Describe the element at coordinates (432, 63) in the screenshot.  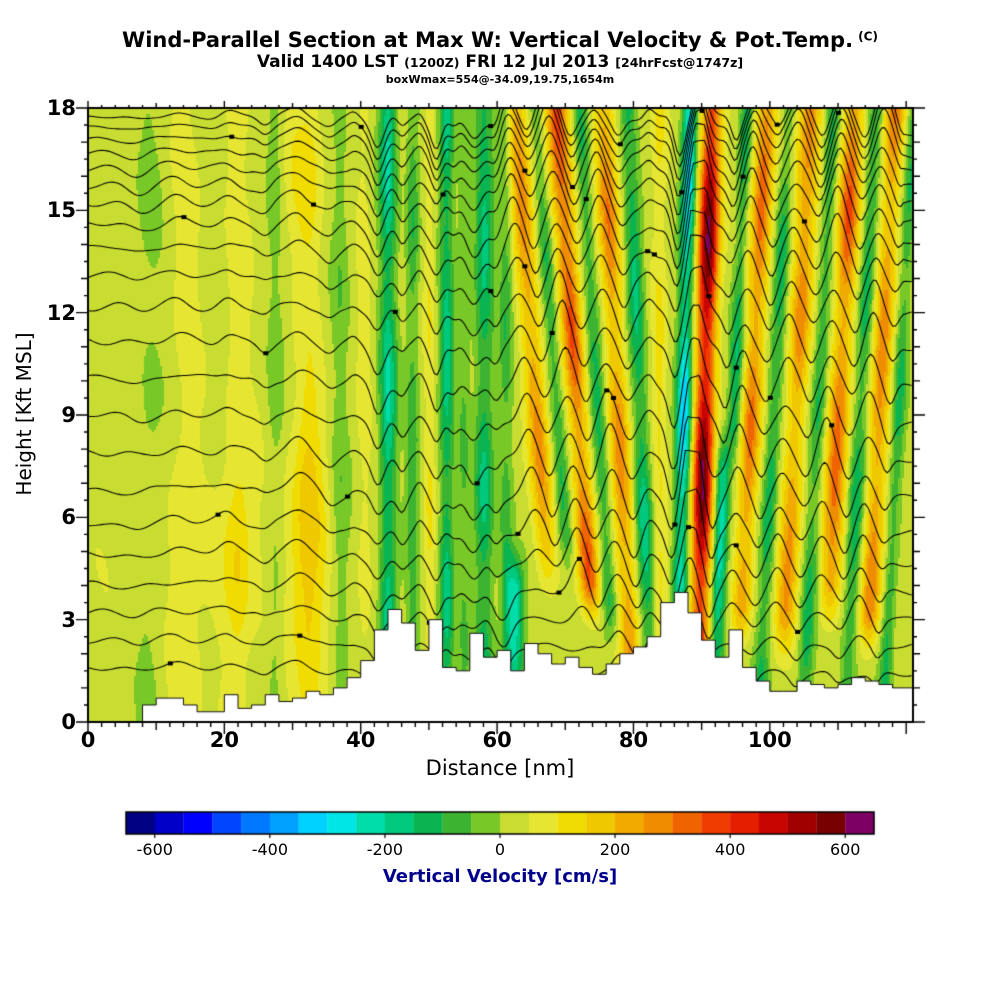
I see `subtitle-zulu-time: (1200Z)` at that location.